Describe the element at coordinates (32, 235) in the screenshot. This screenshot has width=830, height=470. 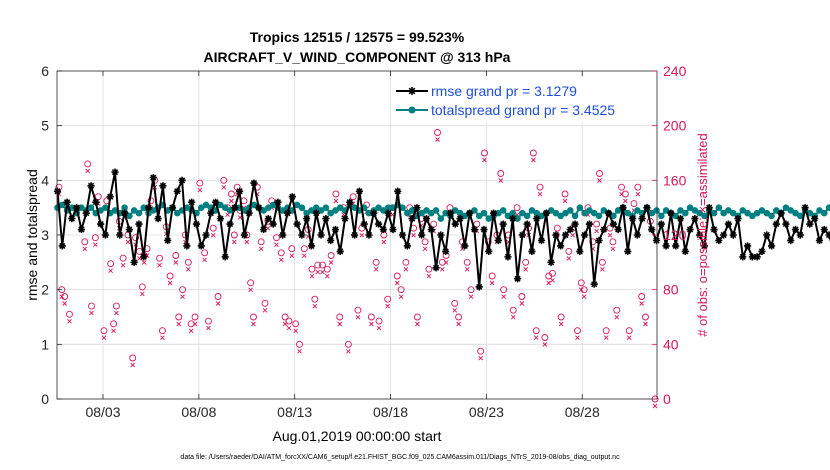
I see `y-axis-left-label: rmse and totalspread` at that location.